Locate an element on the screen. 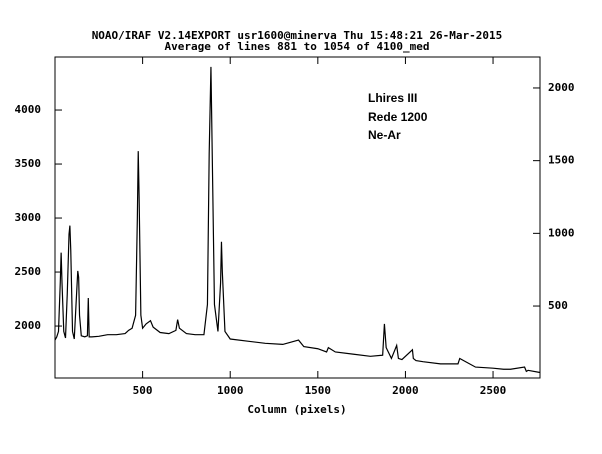  y2-tick-label: 1500 is located at coordinates (561, 160).